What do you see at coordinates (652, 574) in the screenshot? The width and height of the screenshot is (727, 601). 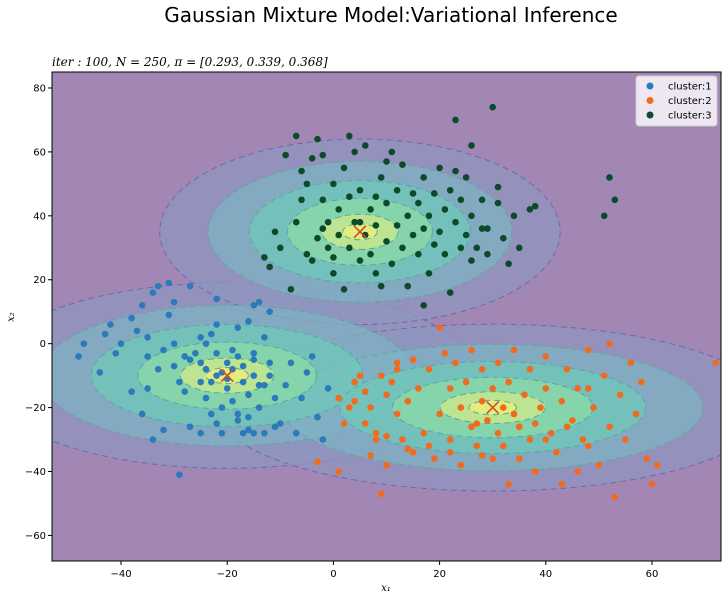 I see `x-tick-label: 60` at bounding box center [652, 574].